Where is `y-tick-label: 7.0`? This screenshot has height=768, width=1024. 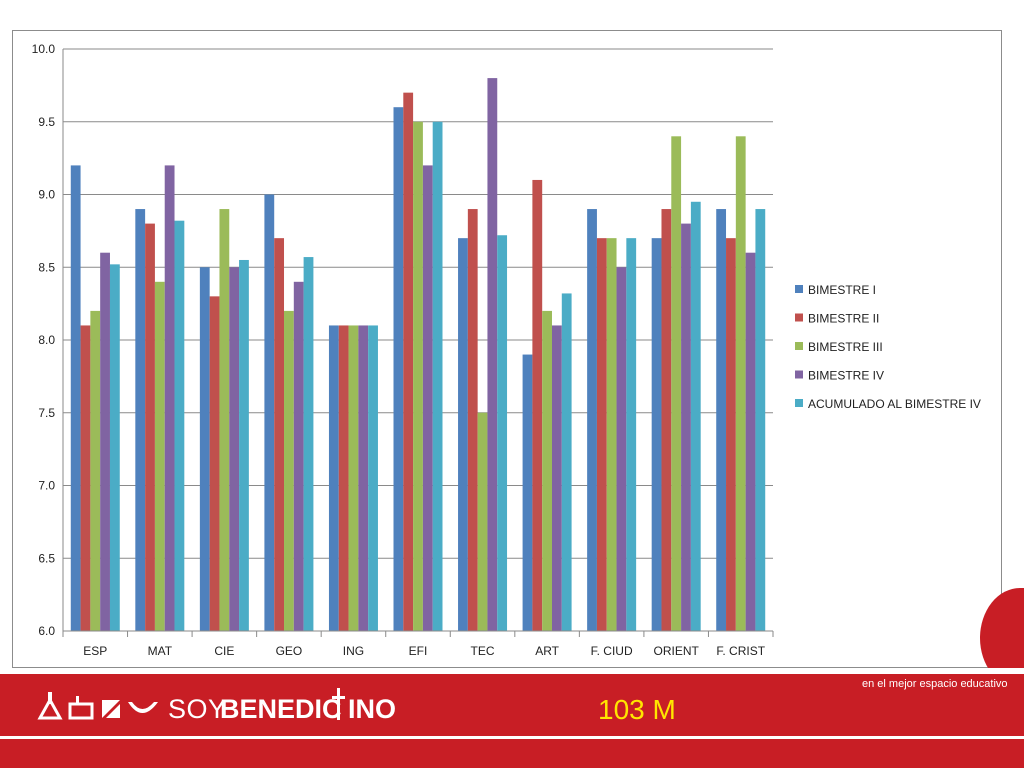 y-tick-label: 7.0 is located at coordinates (46, 486).